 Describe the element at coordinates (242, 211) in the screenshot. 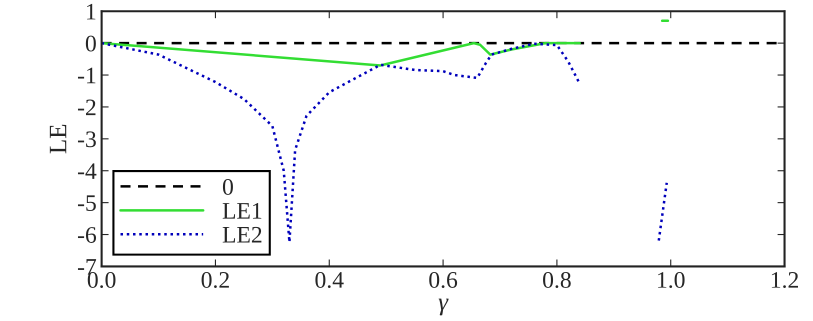

I see `legend-label: LE1` at that location.